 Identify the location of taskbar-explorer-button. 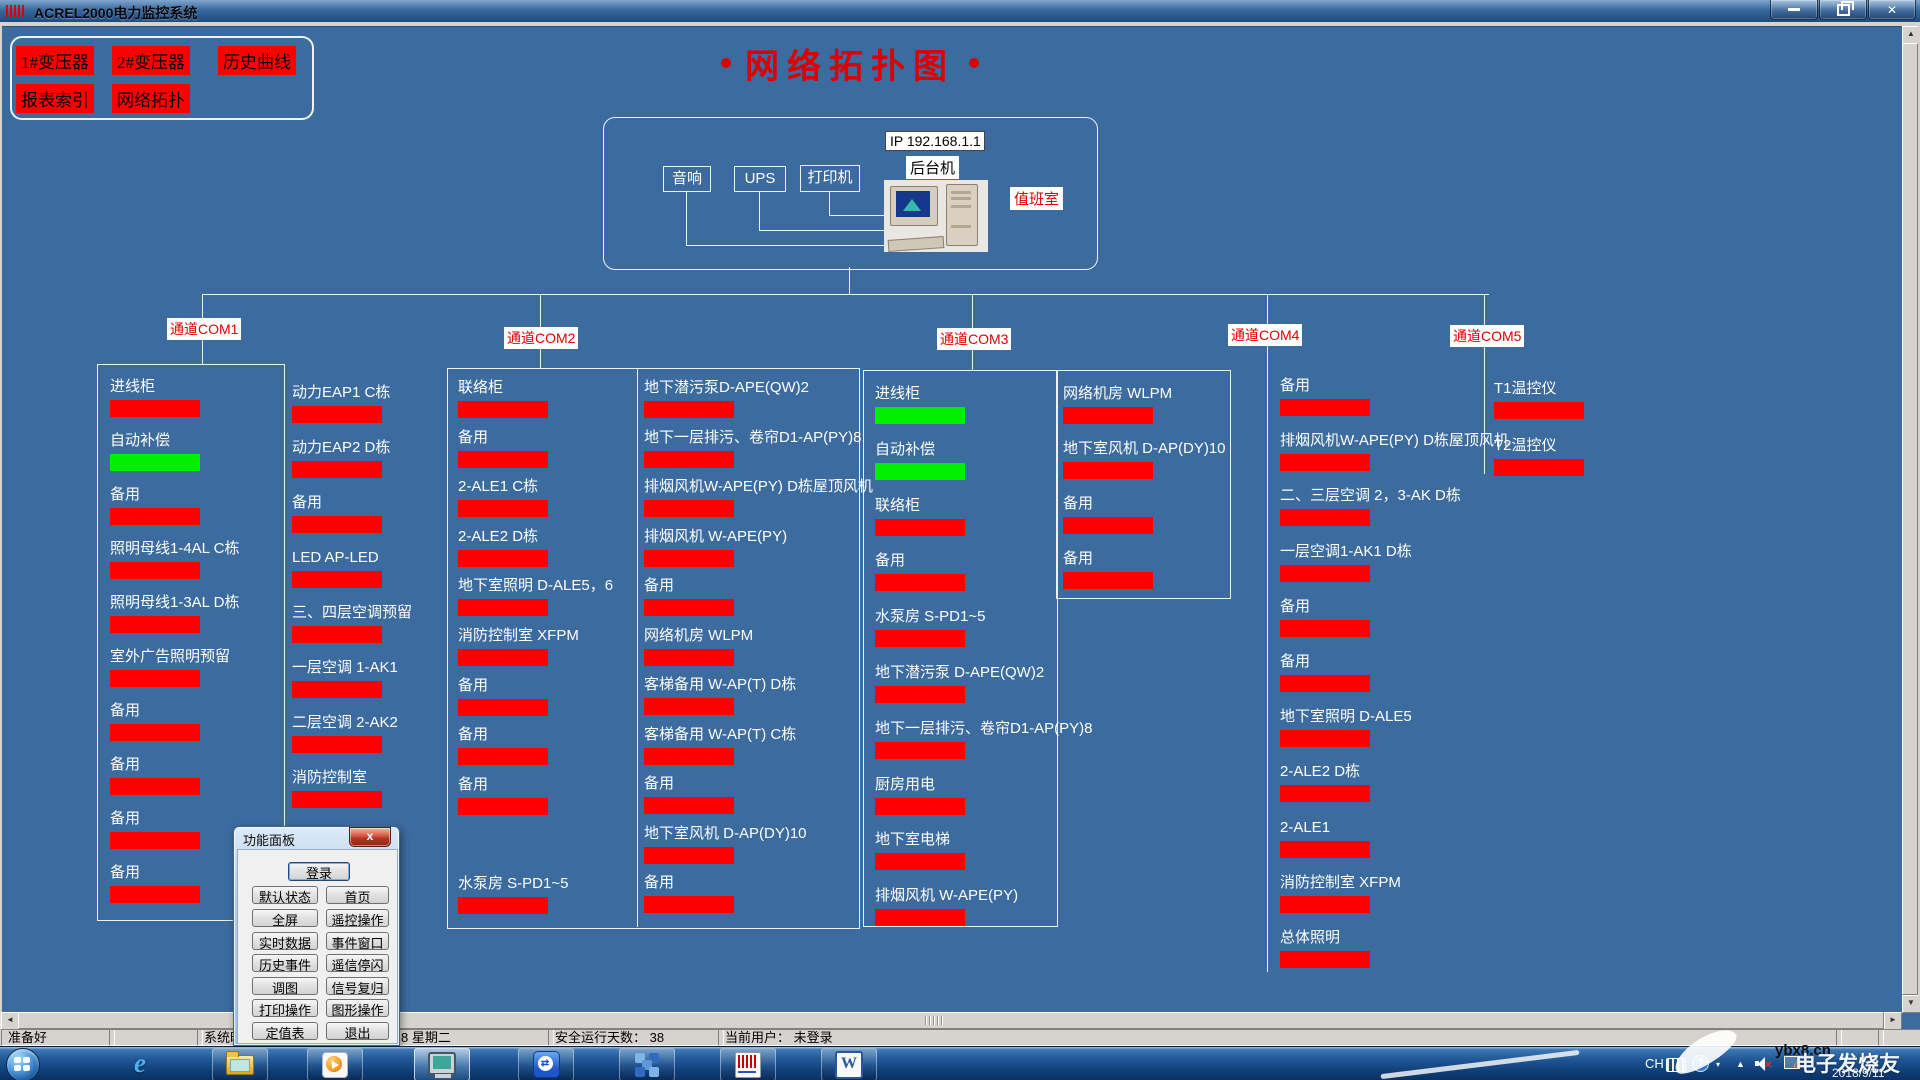
(240, 1064).